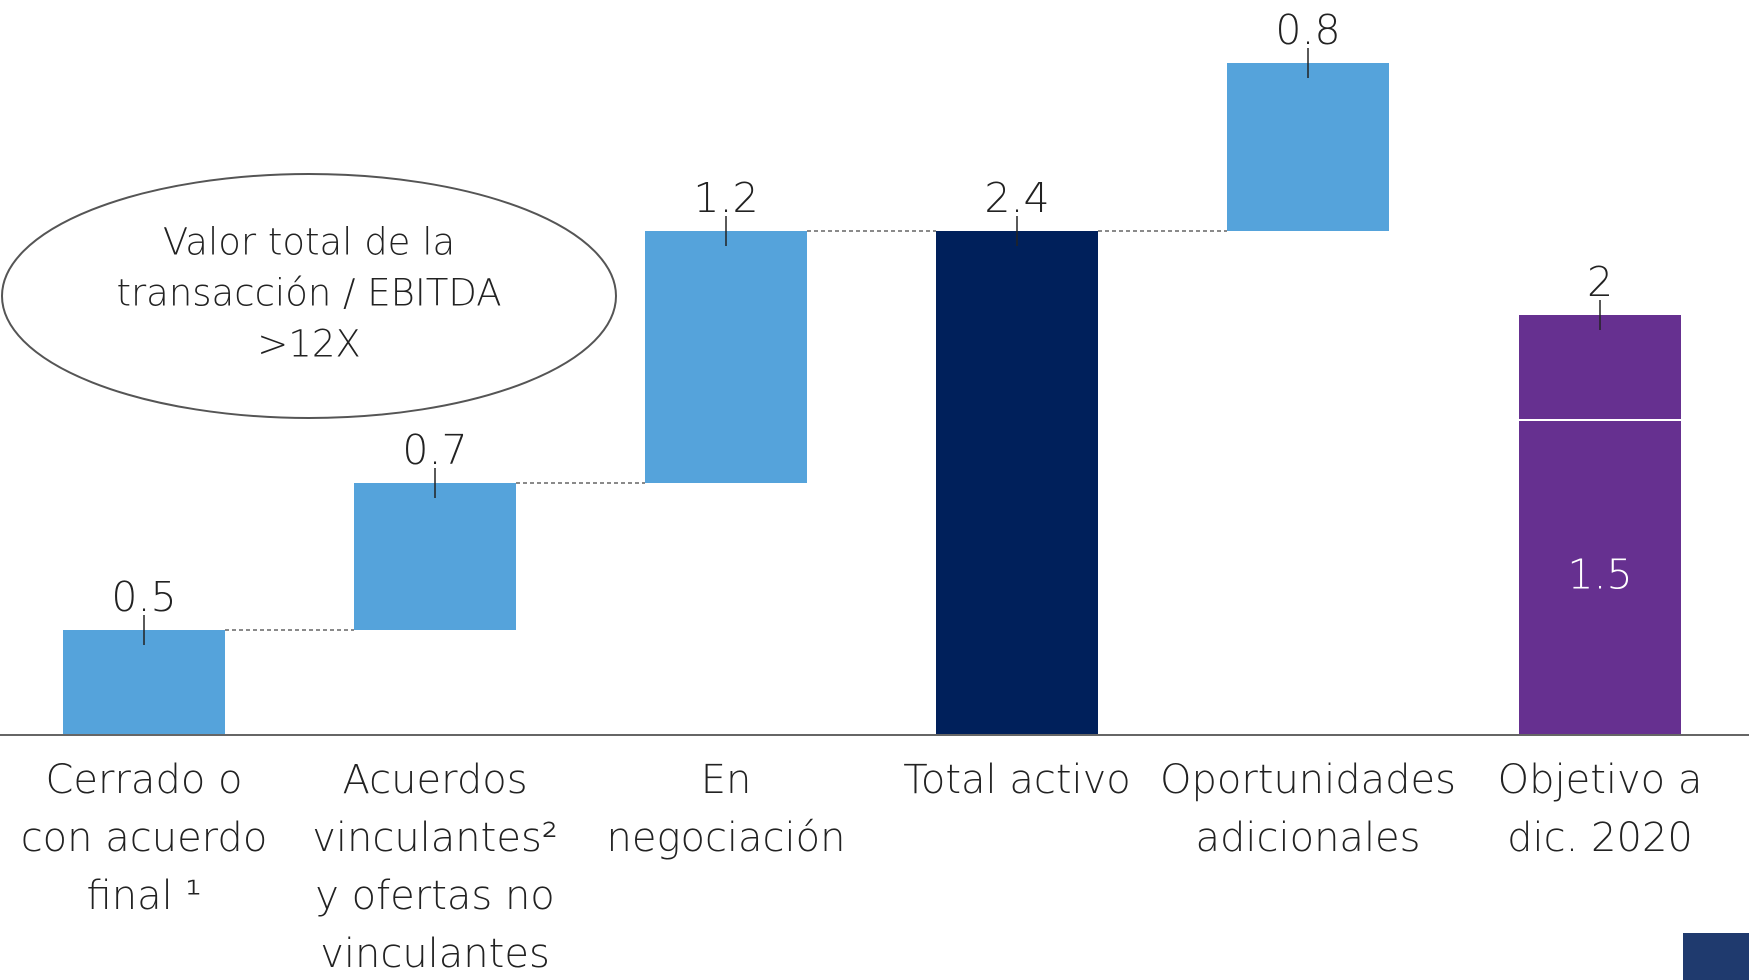  Describe the element at coordinates (1307, 838) in the screenshot. I see `x-tick-label: adicionales` at that location.